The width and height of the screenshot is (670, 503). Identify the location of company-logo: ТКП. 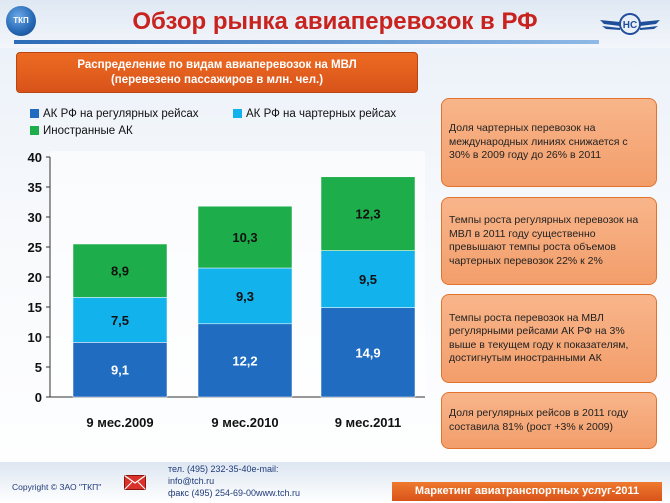
(21, 21).